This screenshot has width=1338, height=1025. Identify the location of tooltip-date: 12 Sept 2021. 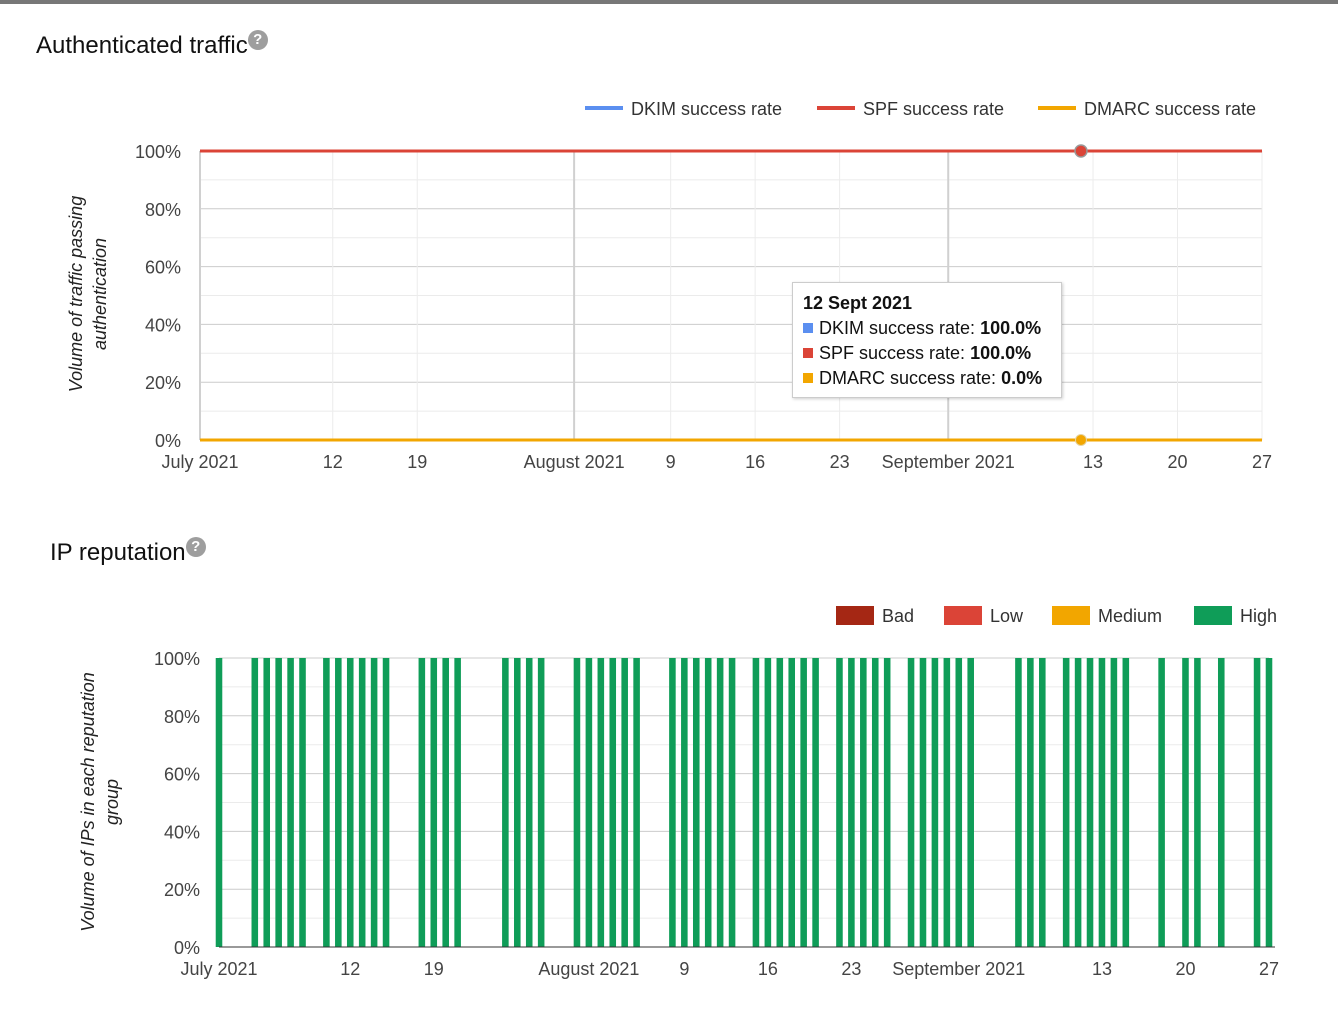
(858, 303).